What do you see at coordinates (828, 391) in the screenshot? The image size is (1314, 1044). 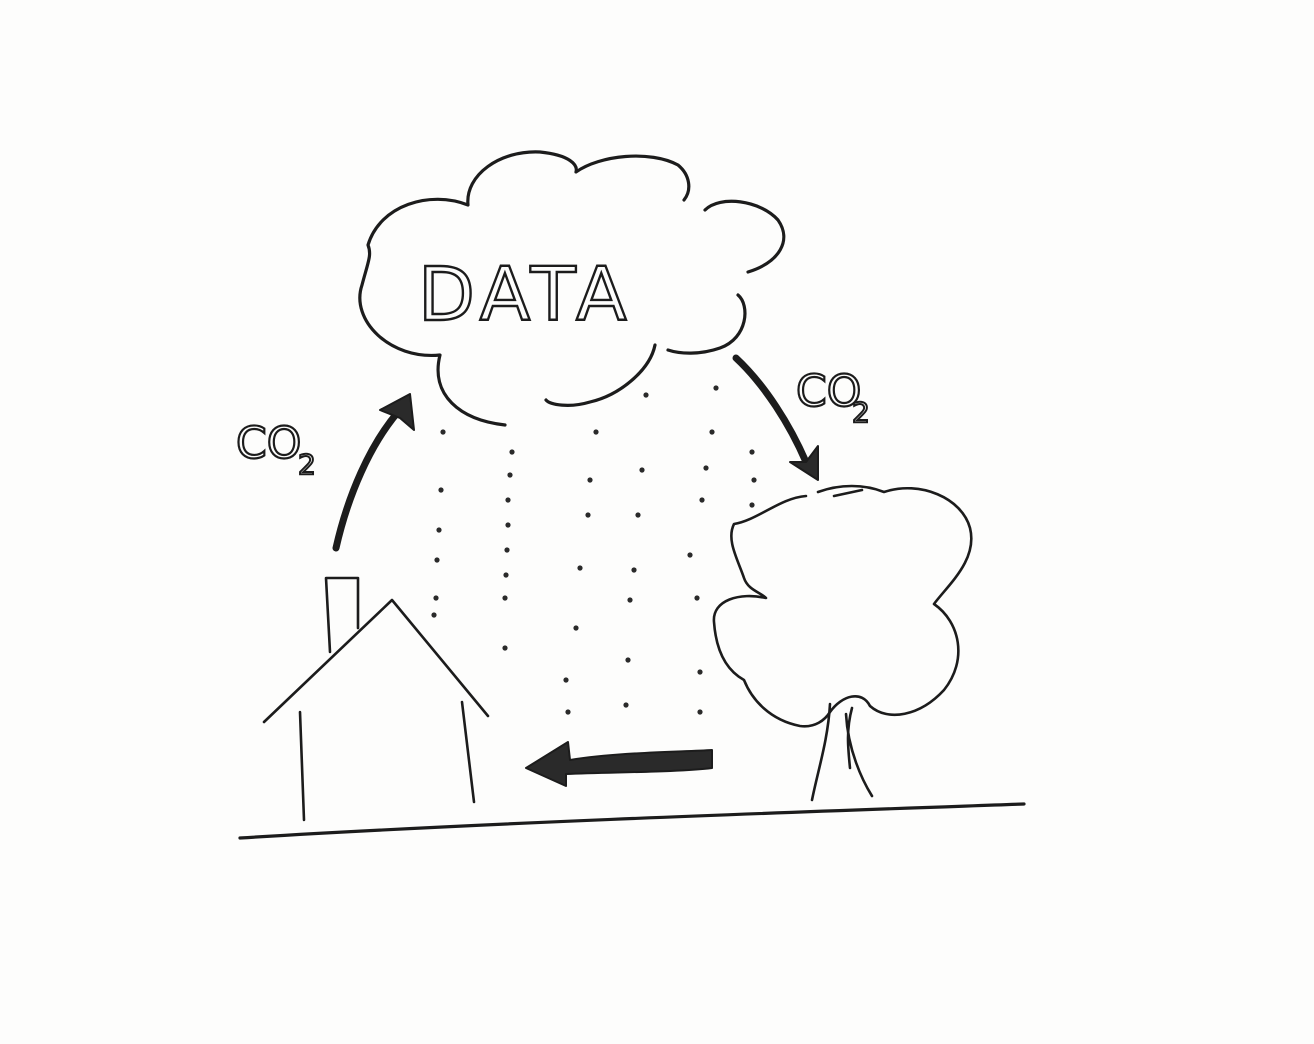 I see `right-co2-main: CO` at bounding box center [828, 391].